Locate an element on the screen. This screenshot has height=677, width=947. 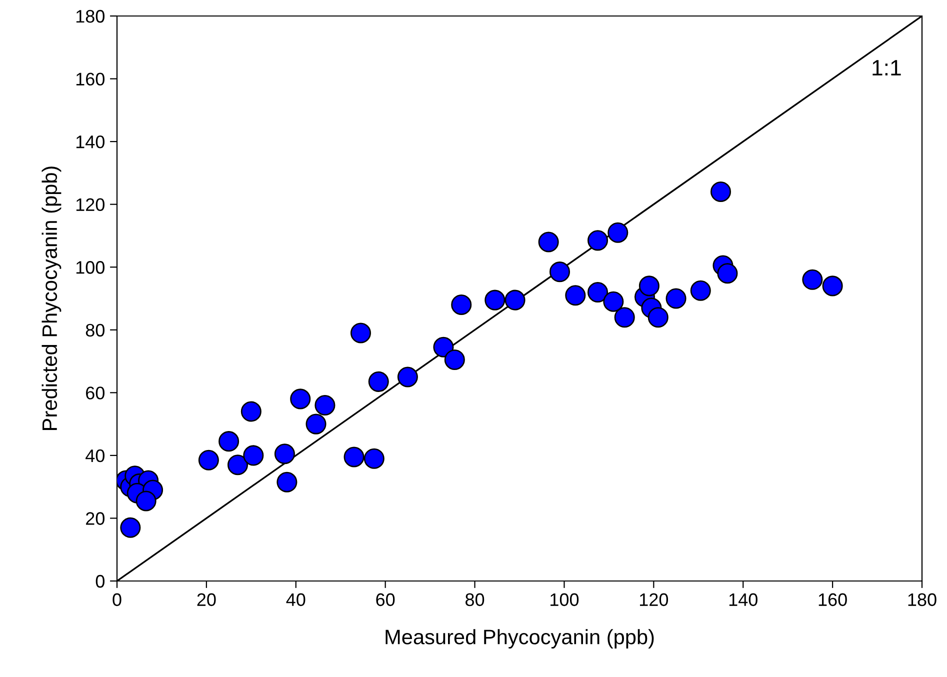
x-tick-label: 80 is located at coordinates (475, 599).